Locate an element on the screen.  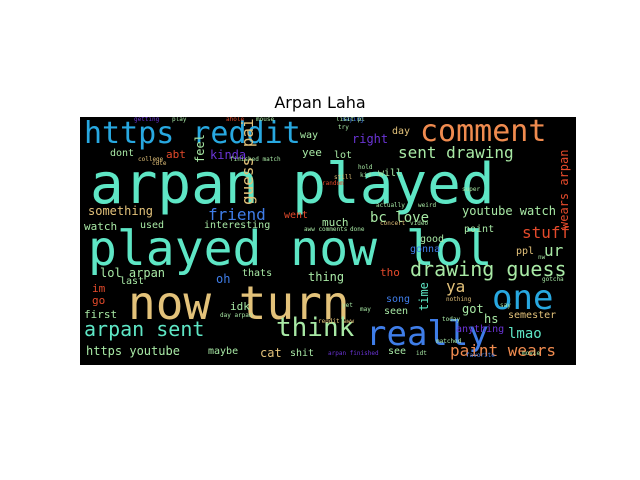
word-hs: hs is located at coordinates (491, 319).